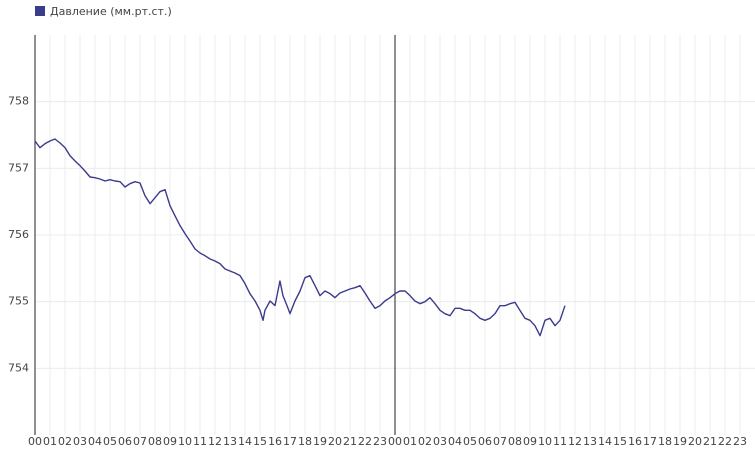 Image resolution: width=755 pixels, height=451 pixels. I want to click on y-tick-label: 758, so click(18, 101).